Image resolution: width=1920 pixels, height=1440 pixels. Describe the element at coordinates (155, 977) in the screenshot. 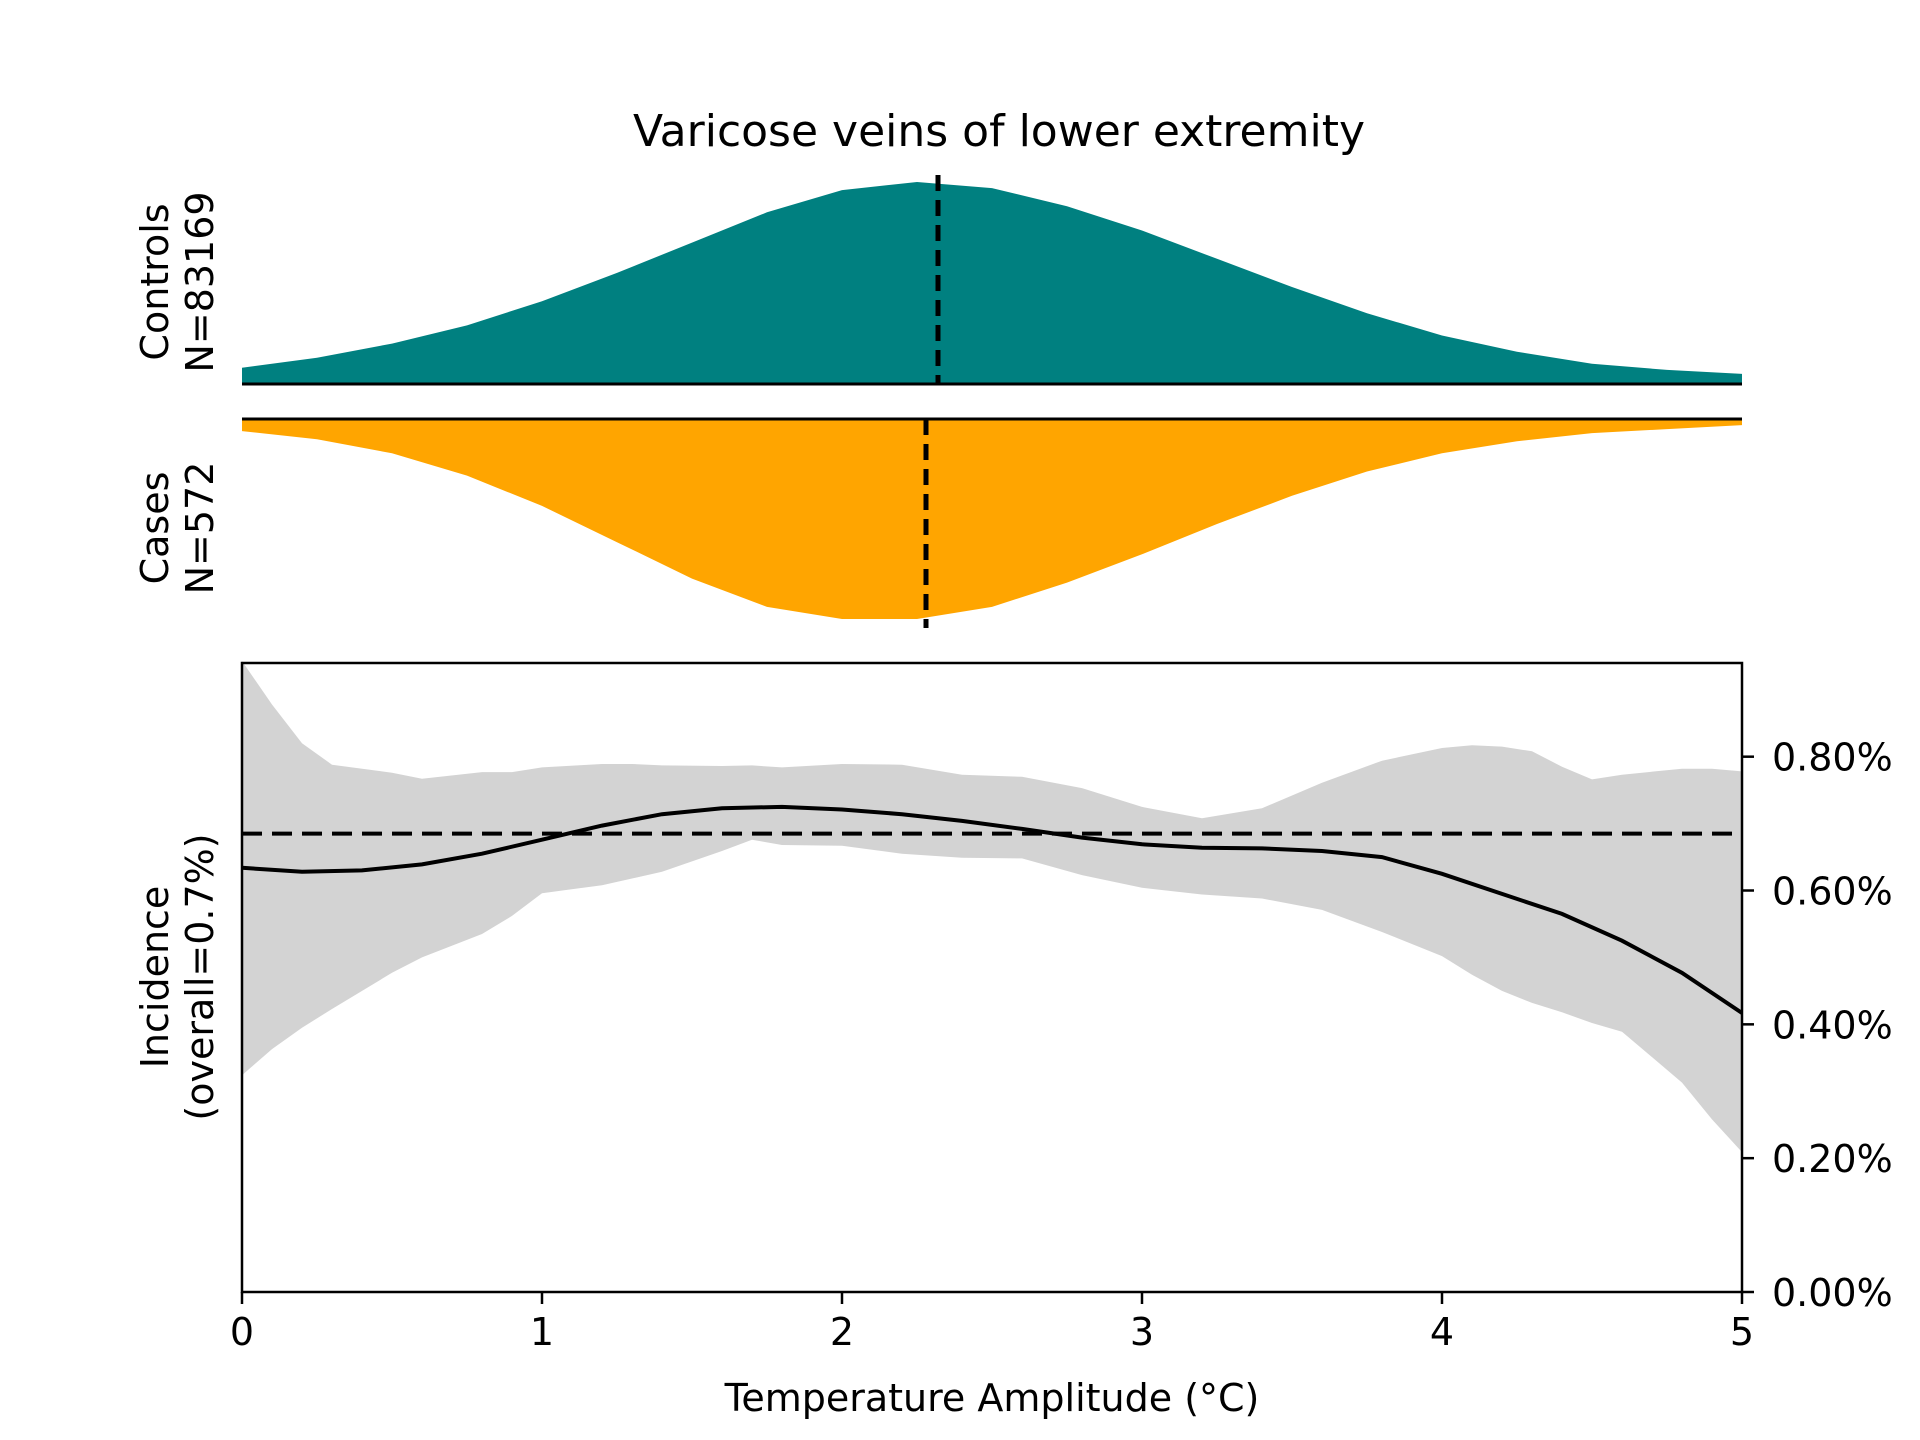

I see `incidence-ylabel-line1: Incidence` at that location.